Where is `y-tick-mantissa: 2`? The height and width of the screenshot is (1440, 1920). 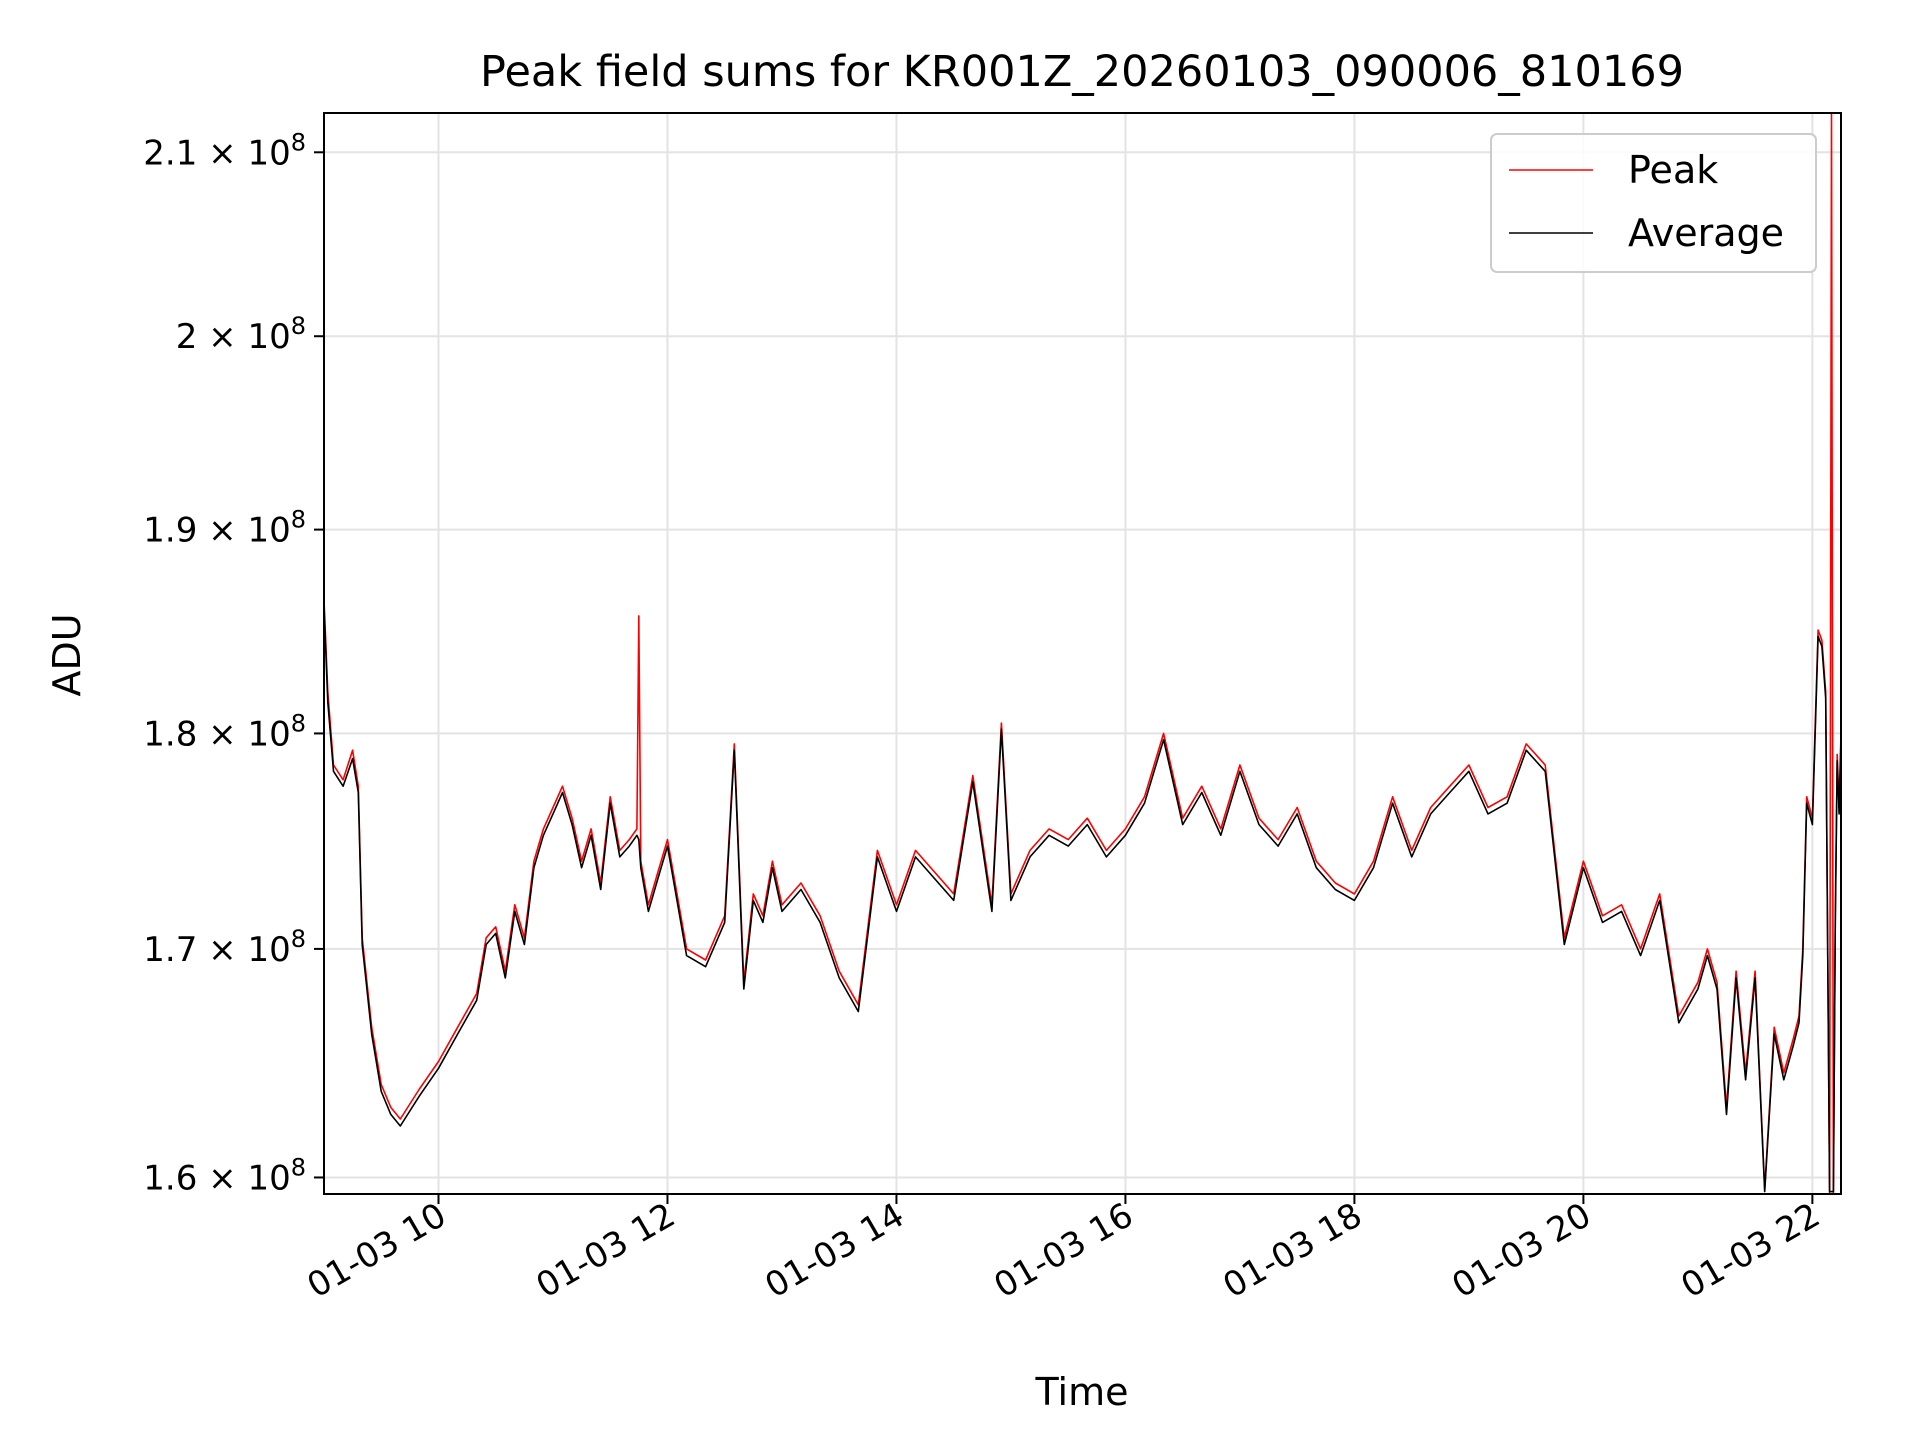
y-tick-mantissa: 2 is located at coordinates (192, 337).